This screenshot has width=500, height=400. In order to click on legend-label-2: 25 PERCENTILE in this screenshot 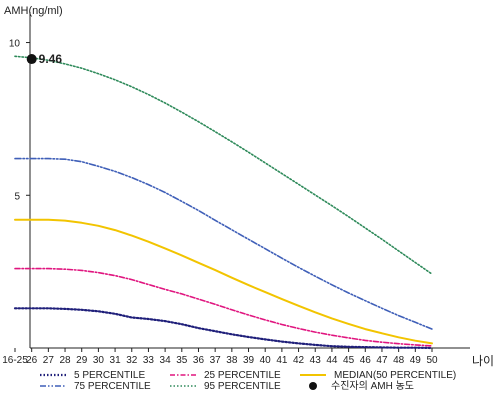, I will do `click(242, 375)`.